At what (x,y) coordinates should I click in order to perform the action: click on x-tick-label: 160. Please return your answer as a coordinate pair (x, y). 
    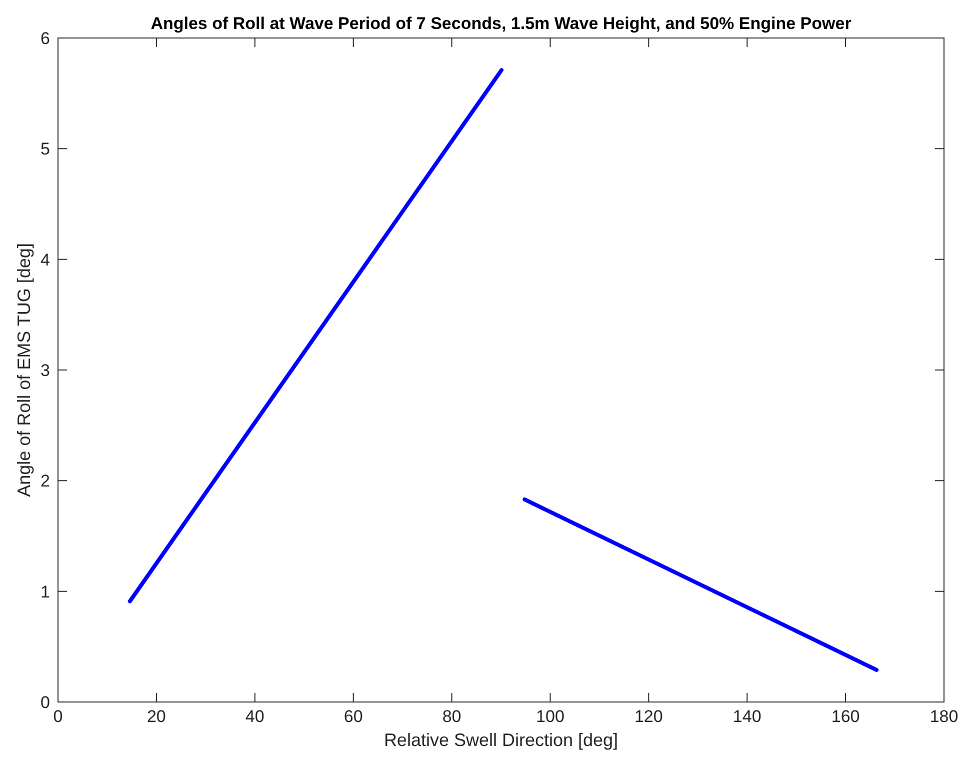
    Looking at the image, I should click on (845, 716).